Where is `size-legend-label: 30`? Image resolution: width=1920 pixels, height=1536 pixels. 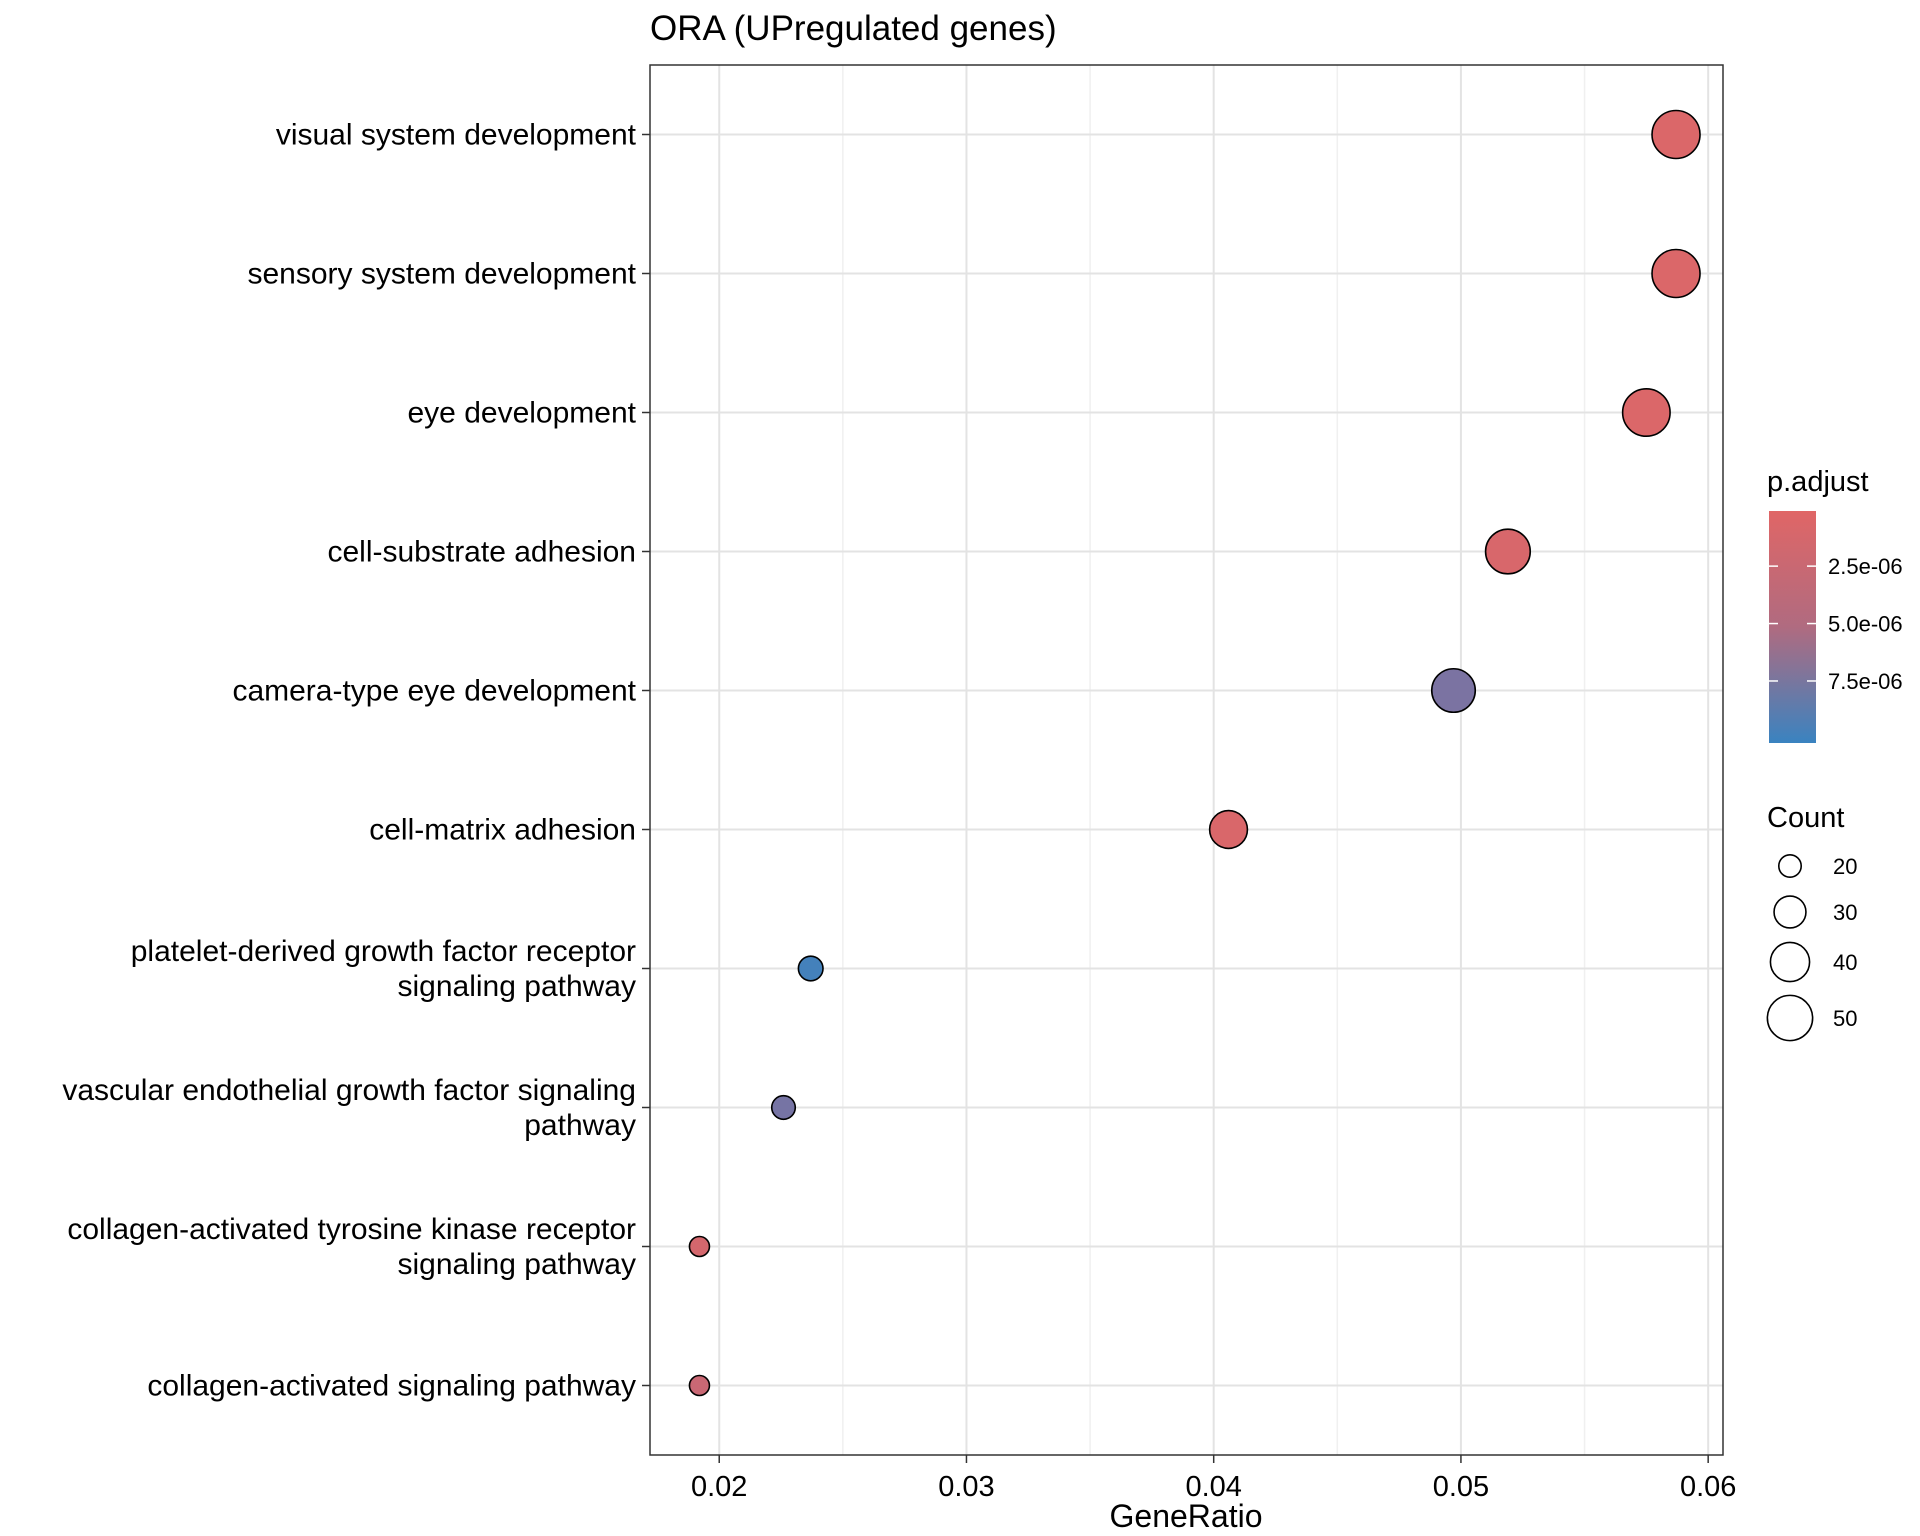 size-legend-label: 30 is located at coordinates (1845, 912).